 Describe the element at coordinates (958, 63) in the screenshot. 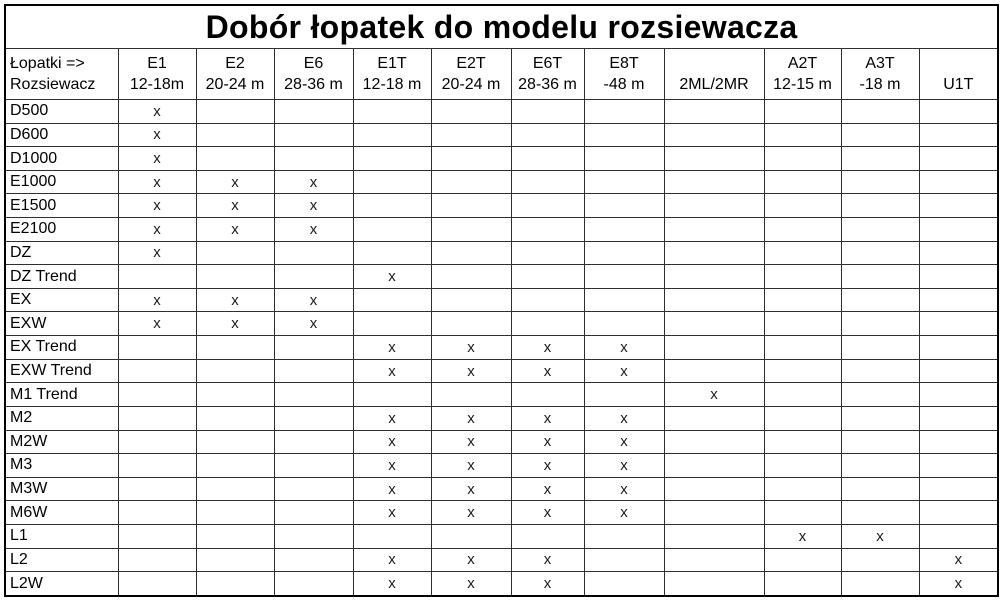

I see `column-header-line` at that location.